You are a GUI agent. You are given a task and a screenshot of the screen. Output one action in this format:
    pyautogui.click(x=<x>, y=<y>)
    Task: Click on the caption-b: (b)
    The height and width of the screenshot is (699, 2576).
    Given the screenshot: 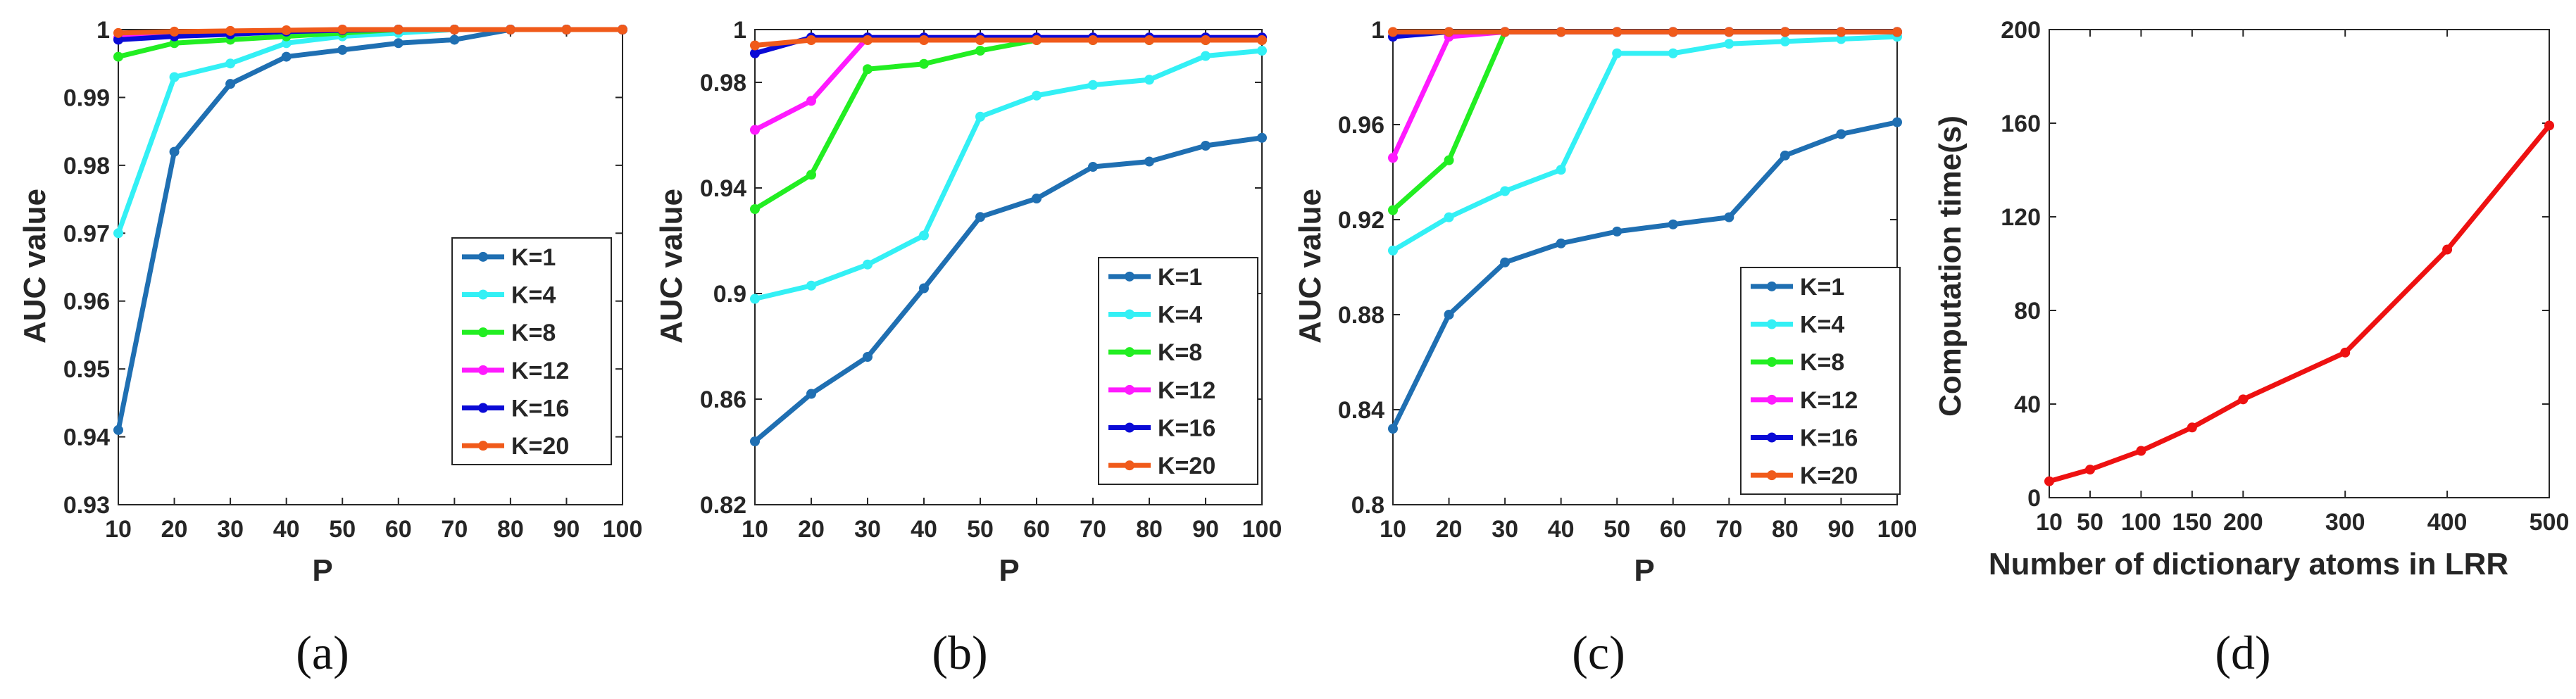 What is the action you would take?
    pyautogui.click(x=959, y=652)
    